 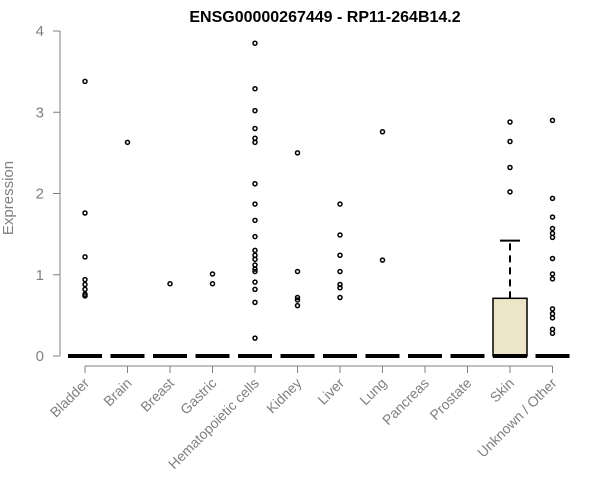 What do you see at coordinates (324, 17) in the screenshot?
I see `chart-title: ENSG00000267449 - RP11-264B14.2` at bounding box center [324, 17].